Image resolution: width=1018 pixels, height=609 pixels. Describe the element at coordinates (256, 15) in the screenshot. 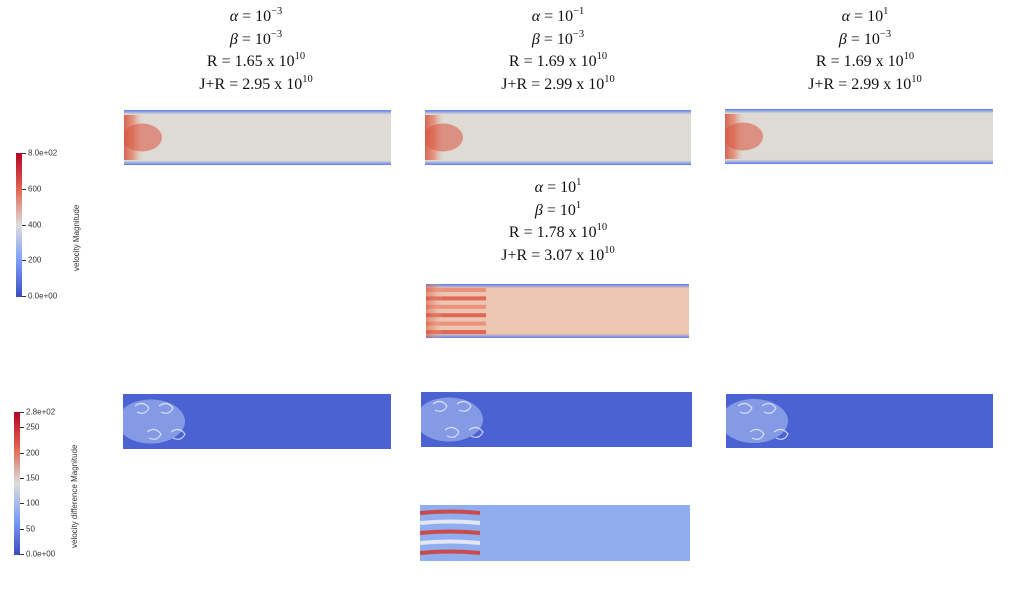

I see `alpha-line: α = 10−3` at that location.